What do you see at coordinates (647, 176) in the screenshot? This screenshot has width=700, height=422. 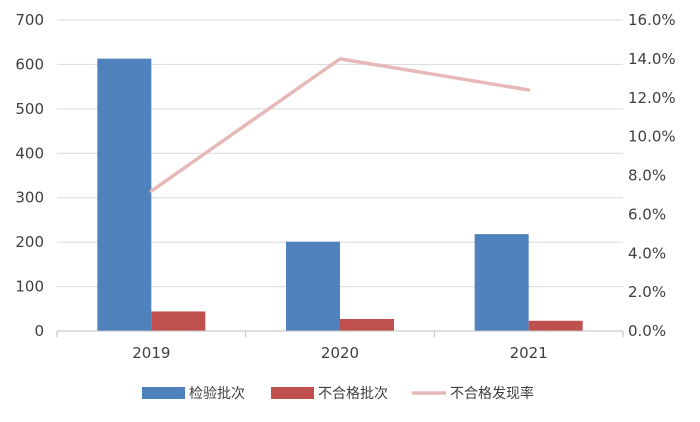 I see `right-tick-label: 8.0%` at bounding box center [647, 176].